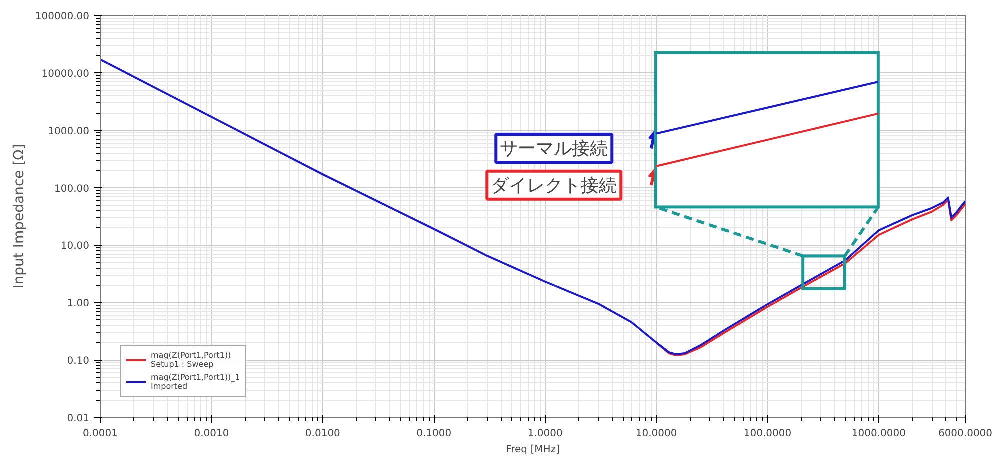 This screenshot has height=462, width=1000. What do you see at coordinates (75, 246) in the screenshot?
I see `y-tick-label: 10.00` at bounding box center [75, 246].